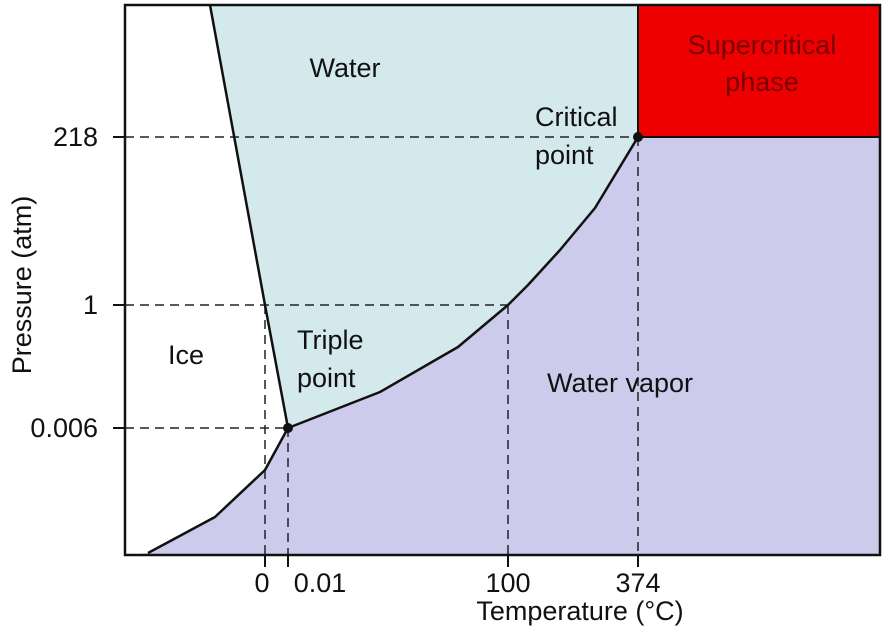 The height and width of the screenshot is (628, 883). Describe the element at coordinates (579, 611) in the screenshot. I see `x-axis-title: Temperature (°C)` at that location.